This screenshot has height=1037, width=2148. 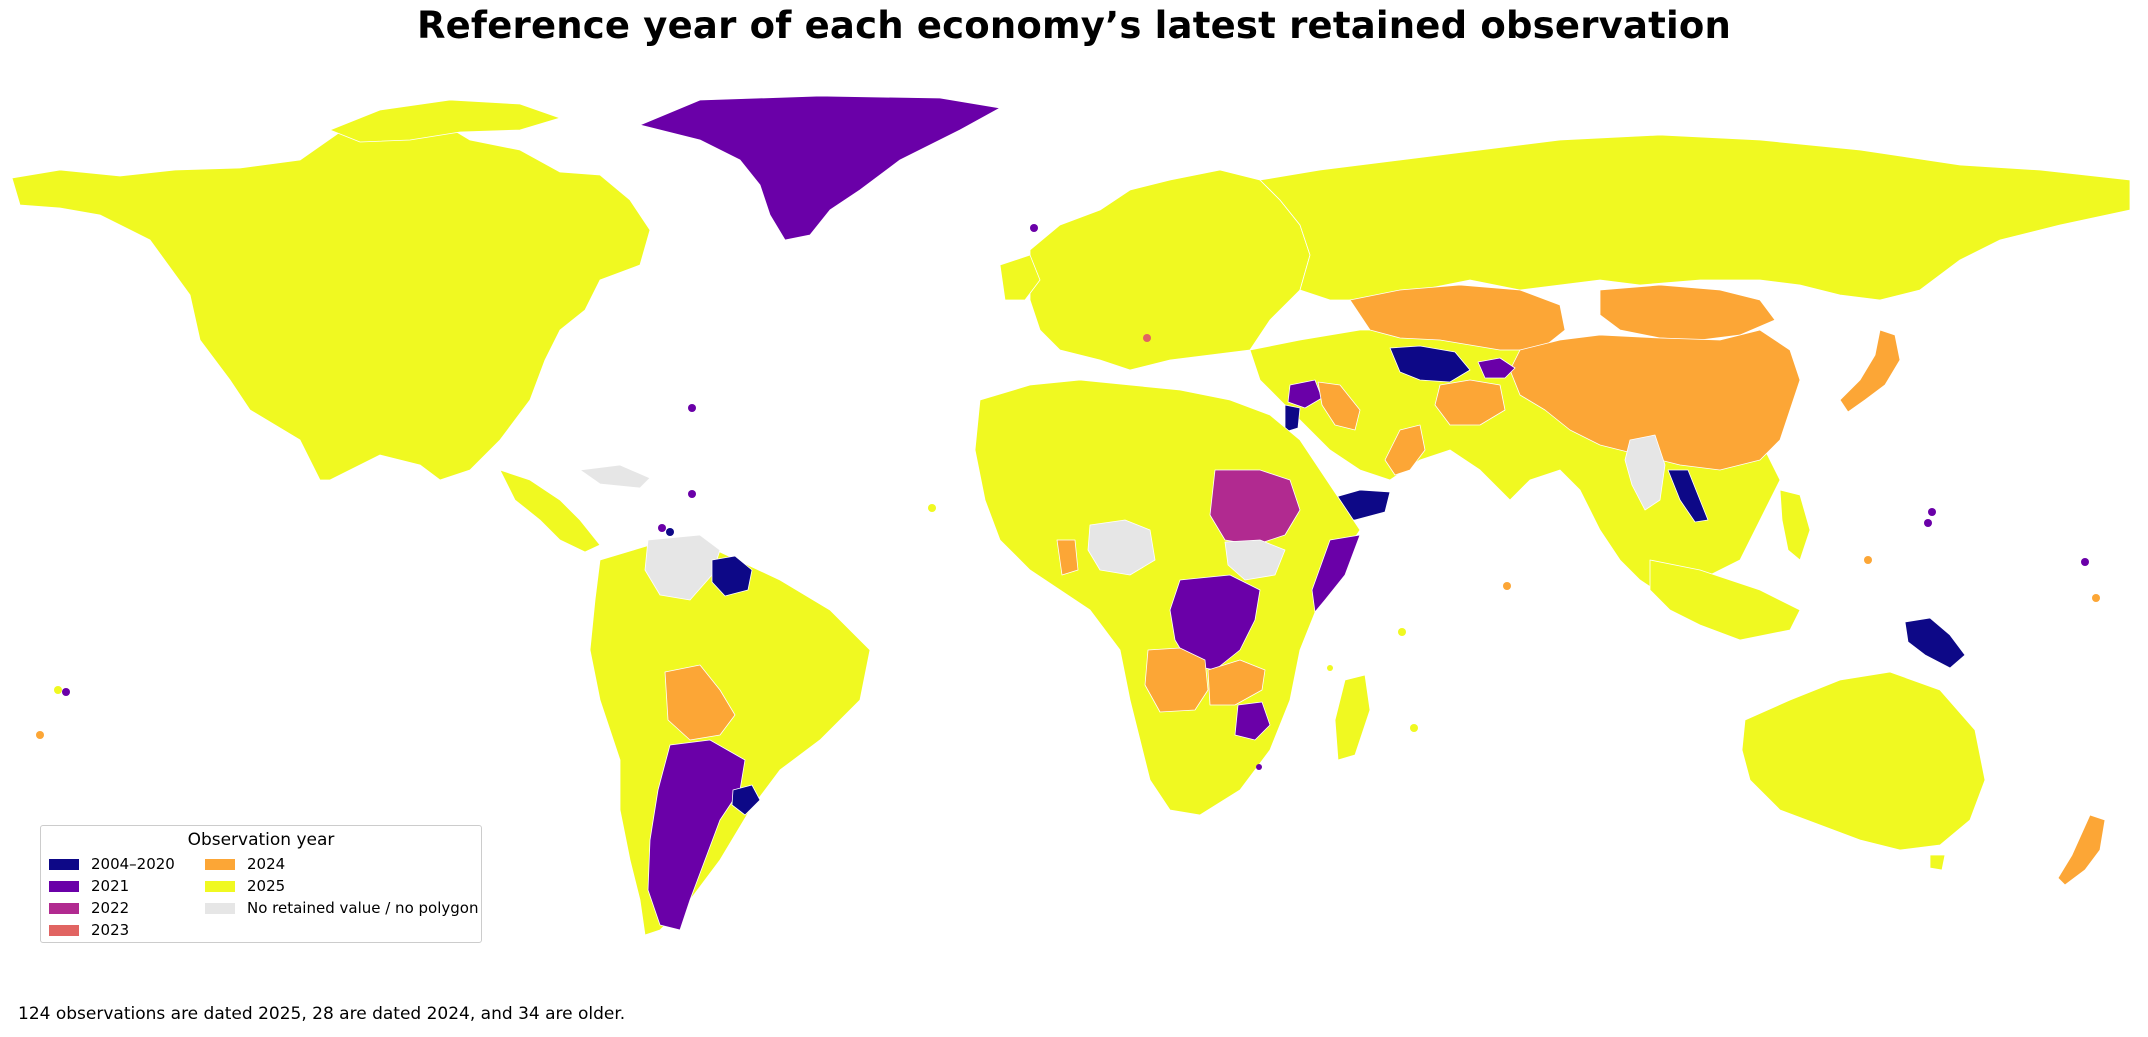 I want to click on legend-item-no-value: No retained value / no polygon, so click(x=341, y=908).